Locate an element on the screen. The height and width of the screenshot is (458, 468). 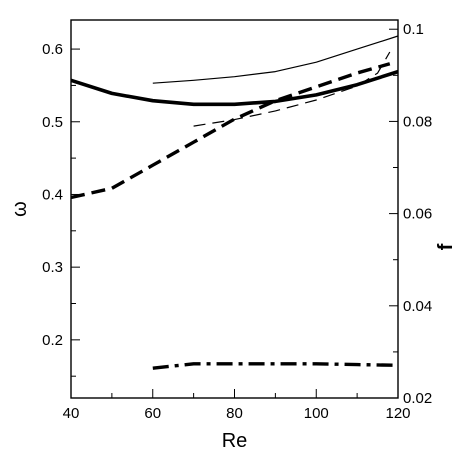
series-line-thin-dashed is located at coordinates (292, 89).